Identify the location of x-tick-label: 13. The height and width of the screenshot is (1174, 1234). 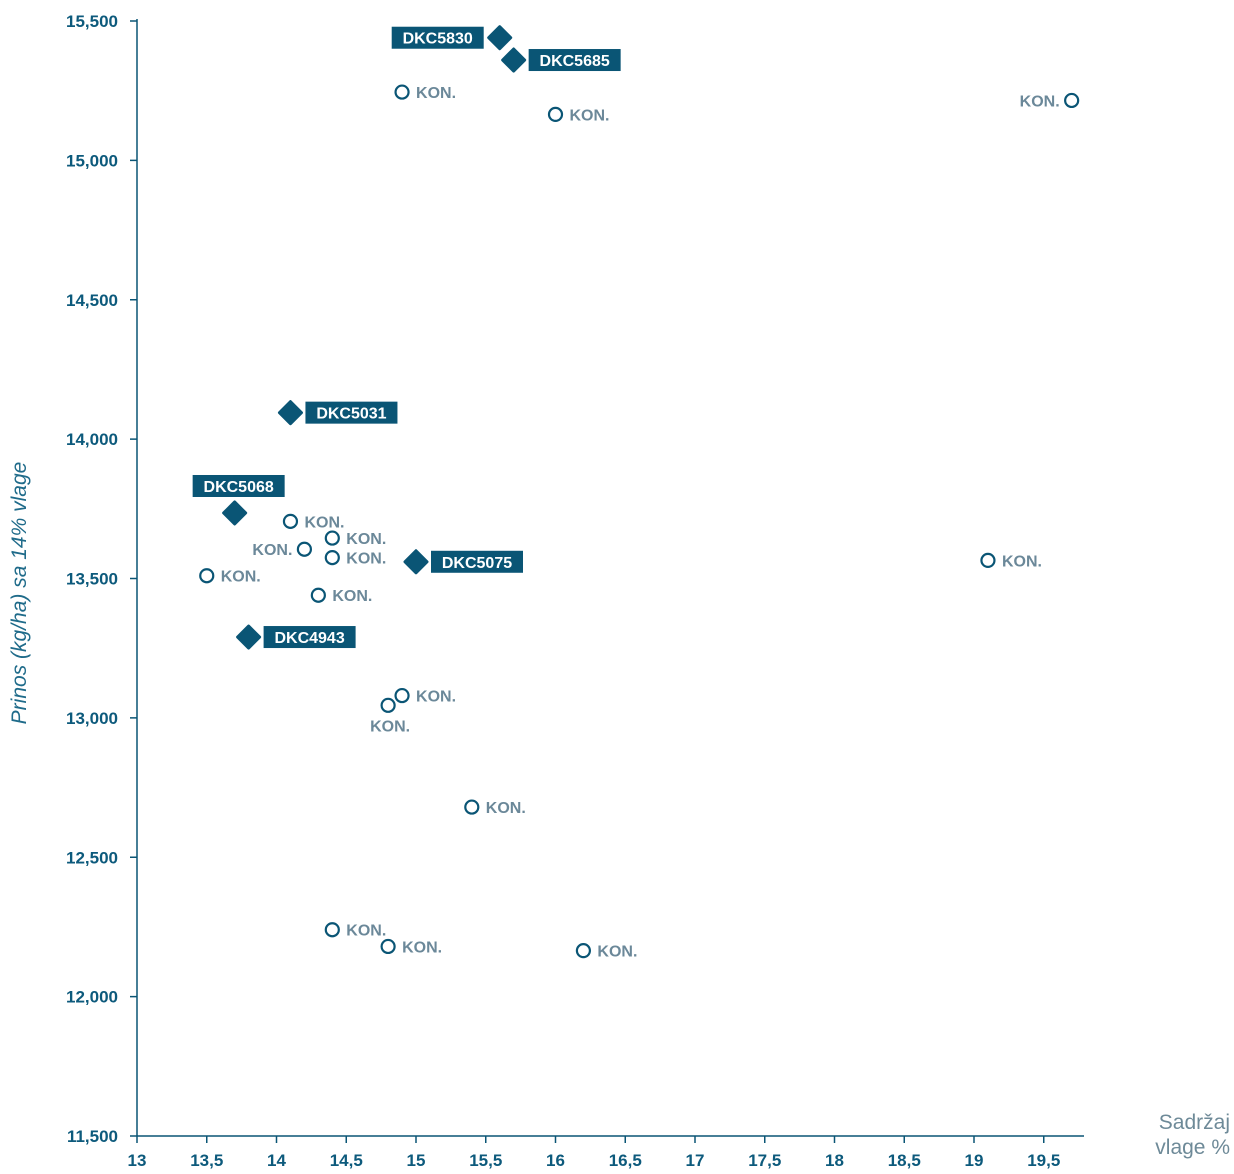
(137, 1160).